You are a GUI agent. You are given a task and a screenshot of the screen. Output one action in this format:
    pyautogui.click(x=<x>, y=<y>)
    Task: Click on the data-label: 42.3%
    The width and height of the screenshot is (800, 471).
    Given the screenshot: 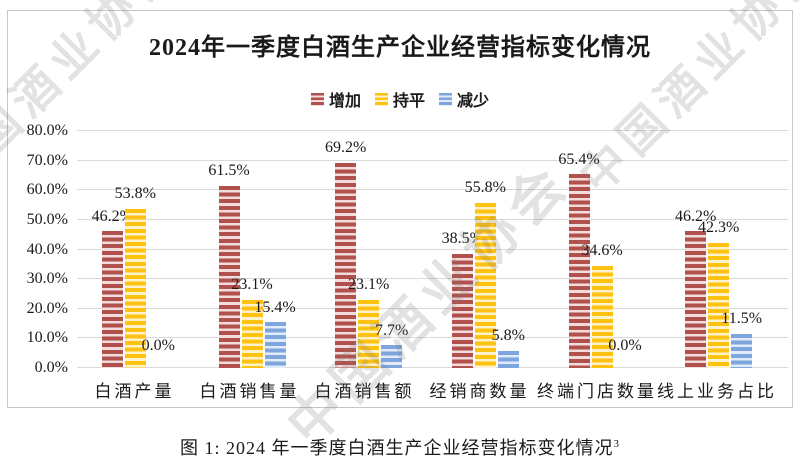 What is the action you would take?
    pyautogui.click(x=719, y=228)
    